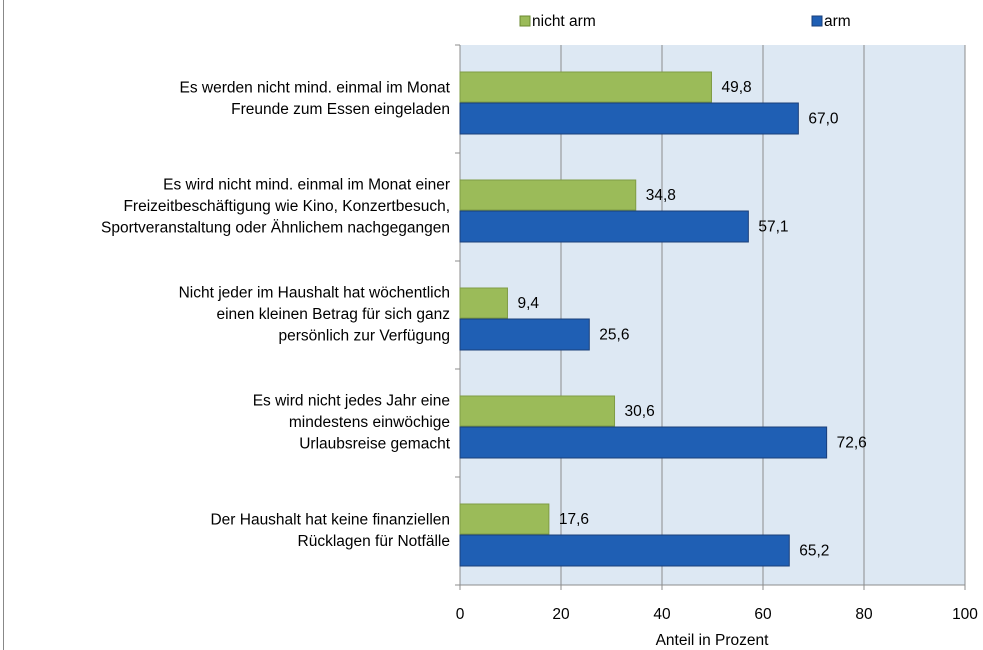  What do you see at coordinates (773, 227) in the screenshot?
I see `value-label: 57,1` at bounding box center [773, 227].